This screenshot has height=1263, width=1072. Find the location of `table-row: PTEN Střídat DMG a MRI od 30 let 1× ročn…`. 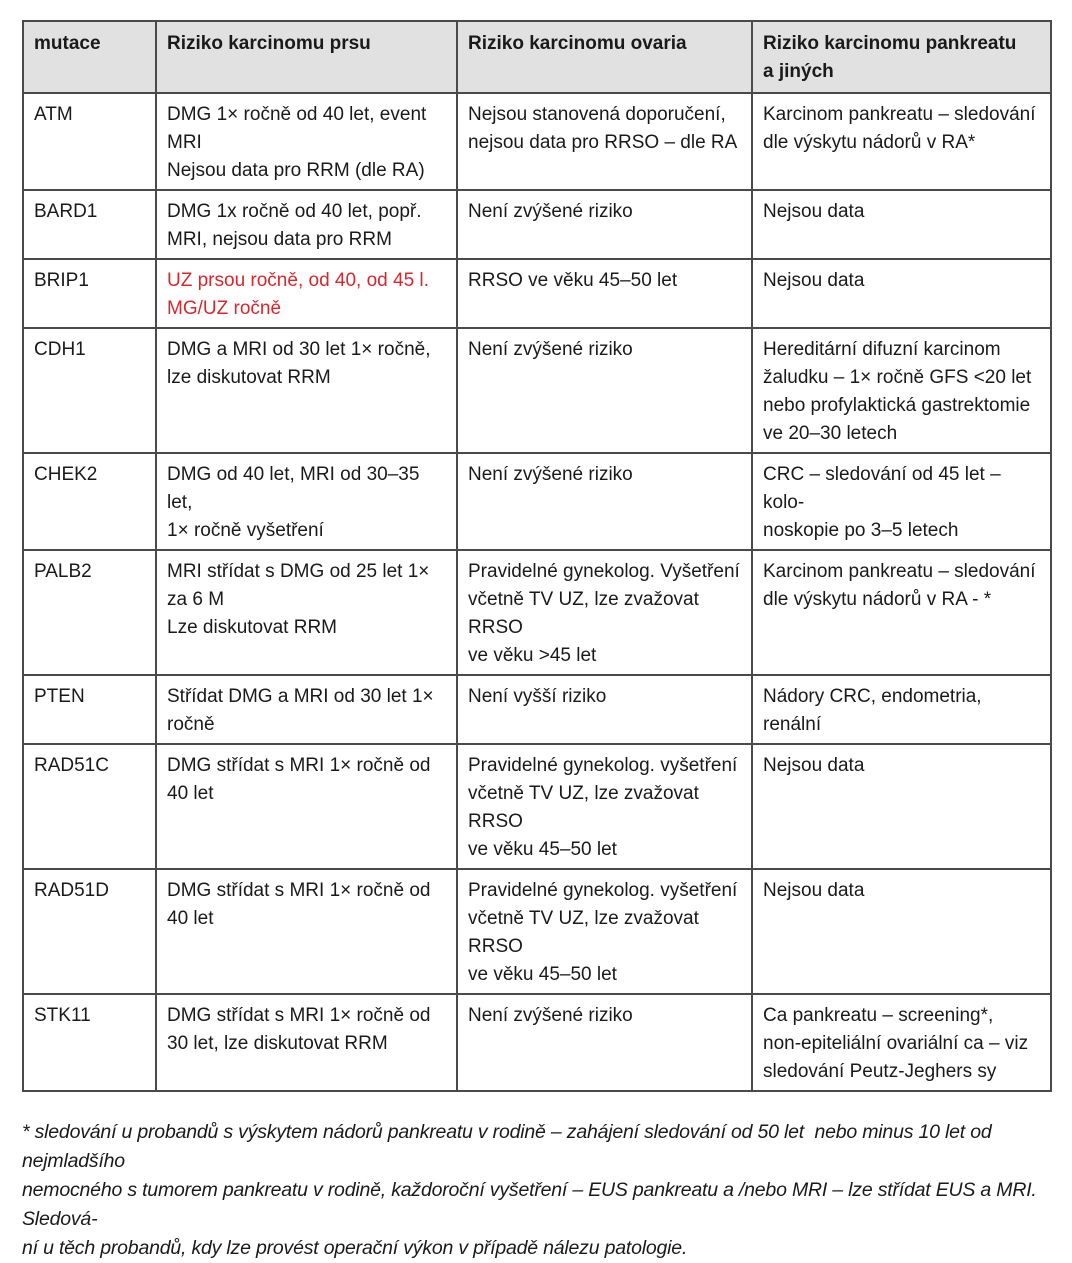

table-row: PTEN Střídat DMG a MRI od 30 let 1× ročn… is located at coordinates (537, 709).